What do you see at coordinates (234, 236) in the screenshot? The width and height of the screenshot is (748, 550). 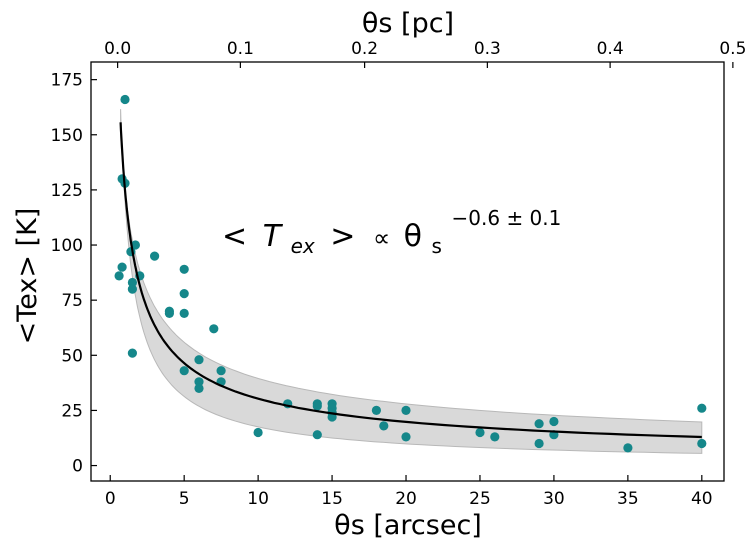 I see `annotation-lhs: <` at bounding box center [234, 236].